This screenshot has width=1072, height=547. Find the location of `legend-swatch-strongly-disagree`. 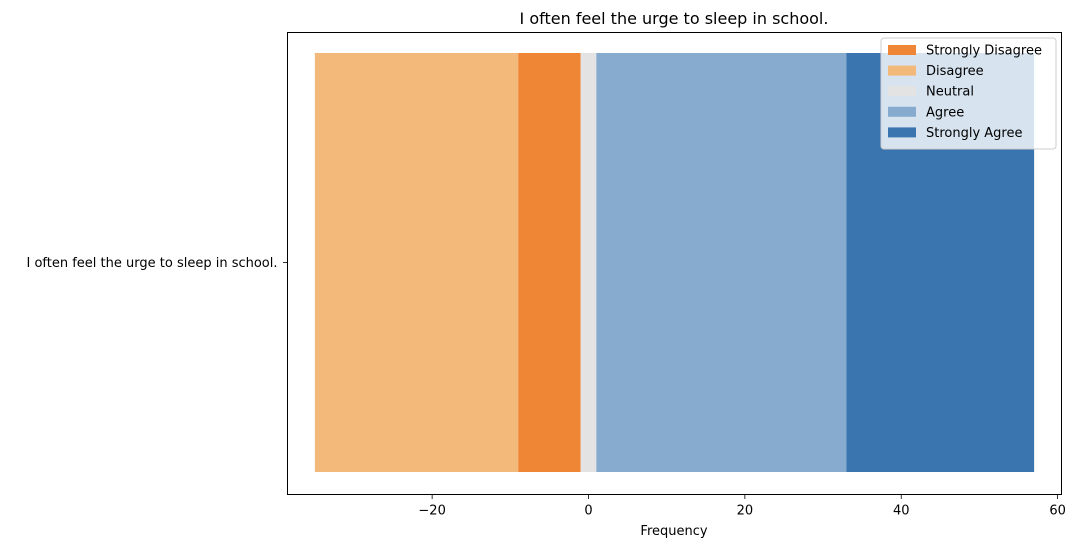

legend-swatch-strongly-disagree is located at coordinates (902, 50).